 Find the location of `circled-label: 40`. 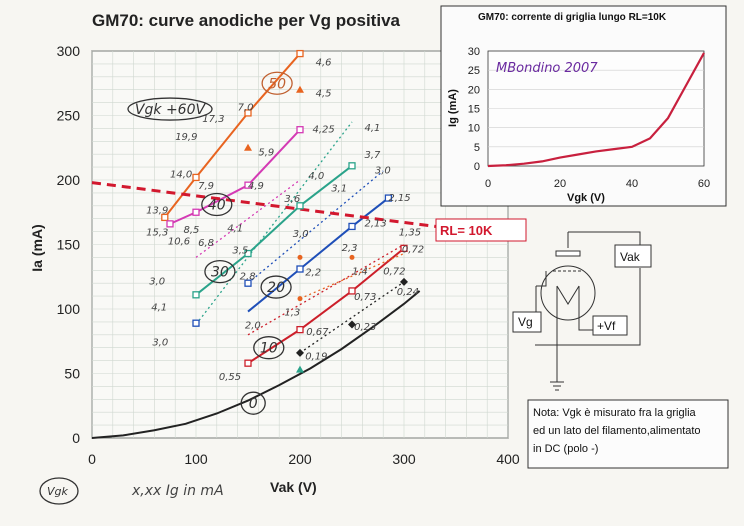

circled-label: 40 is located at coordinates (217, 206).